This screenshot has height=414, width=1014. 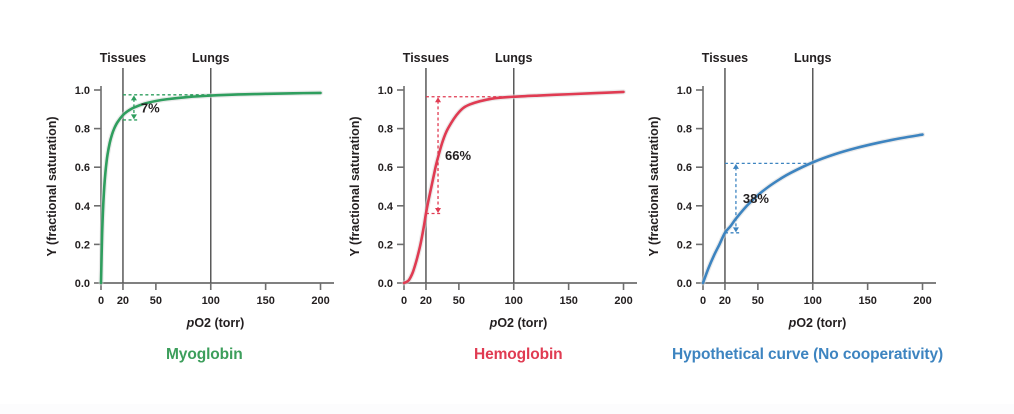 What do you see at coordinates (518, 354) in the screenshot?
I see `caption-hemoglobin: Hemoglobin` at bounding box center [518, 354].